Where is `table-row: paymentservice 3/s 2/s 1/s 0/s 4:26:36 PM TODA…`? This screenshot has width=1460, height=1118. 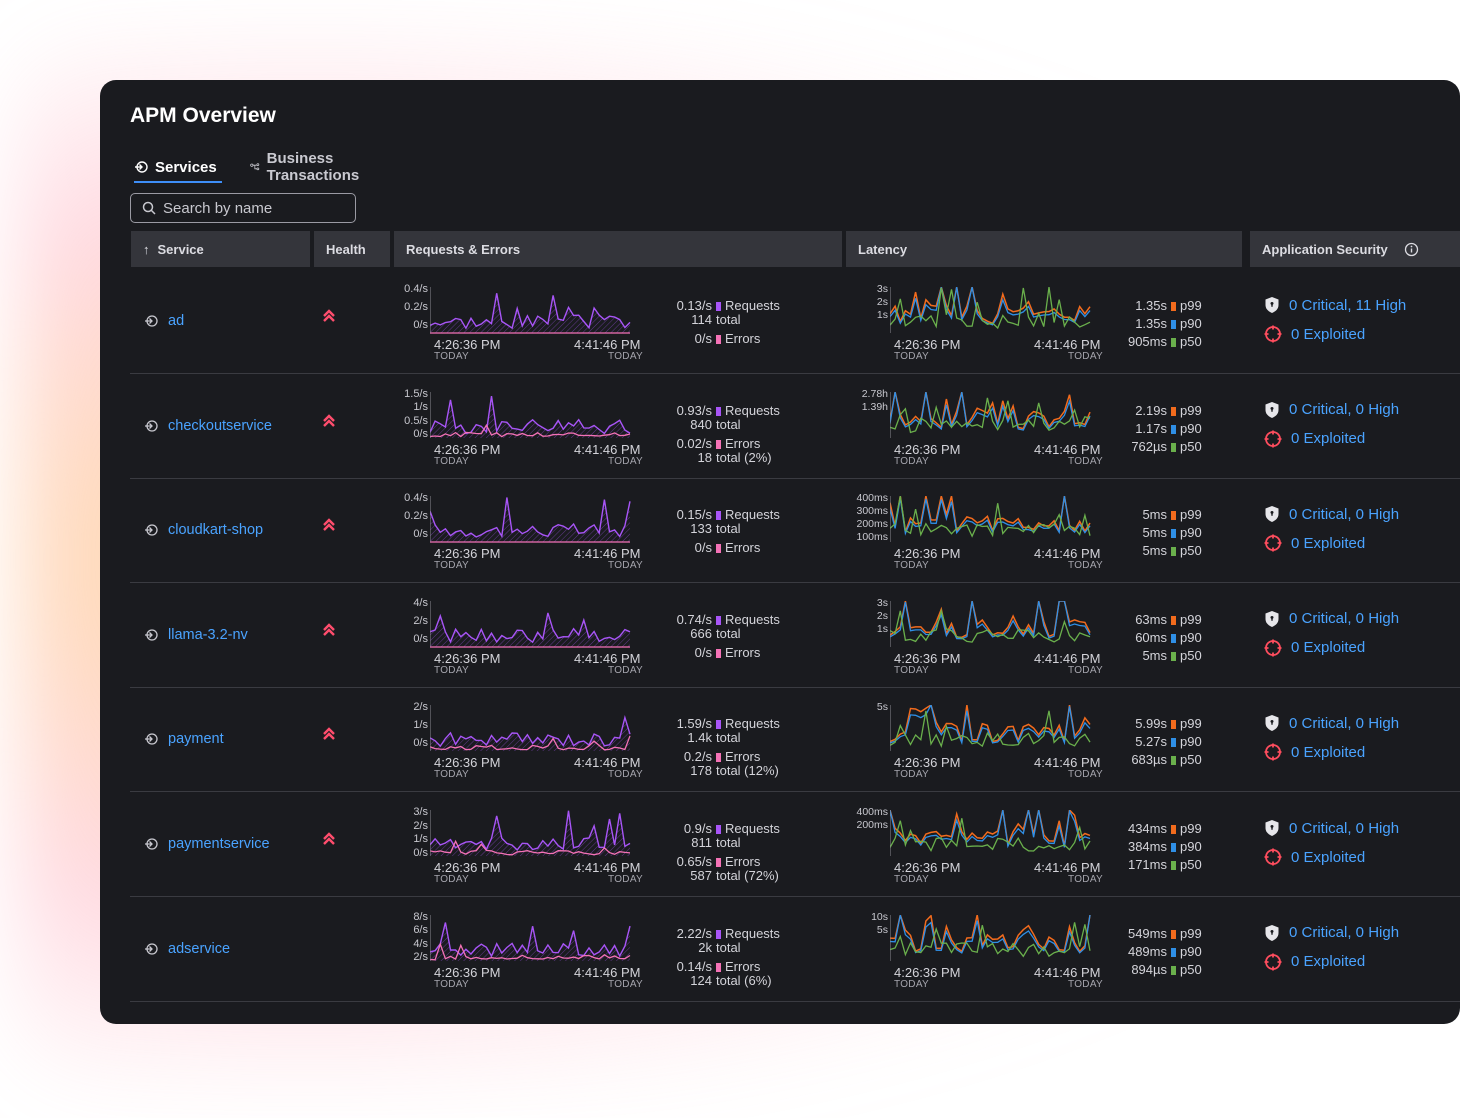
table-row: paymentservice 3/s 2/s 1/s 0/s 4:26:36 PM TODA… is located at coordinates (795, 844).